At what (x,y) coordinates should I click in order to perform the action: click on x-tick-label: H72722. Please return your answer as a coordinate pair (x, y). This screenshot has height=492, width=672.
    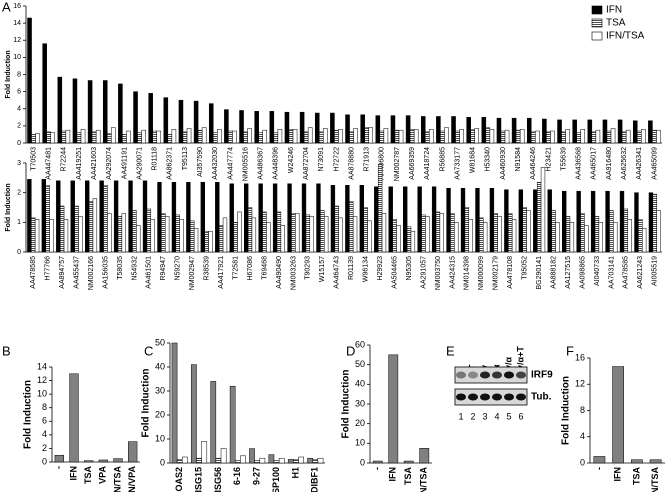
    Looking at the image, I should click on (336, 159).